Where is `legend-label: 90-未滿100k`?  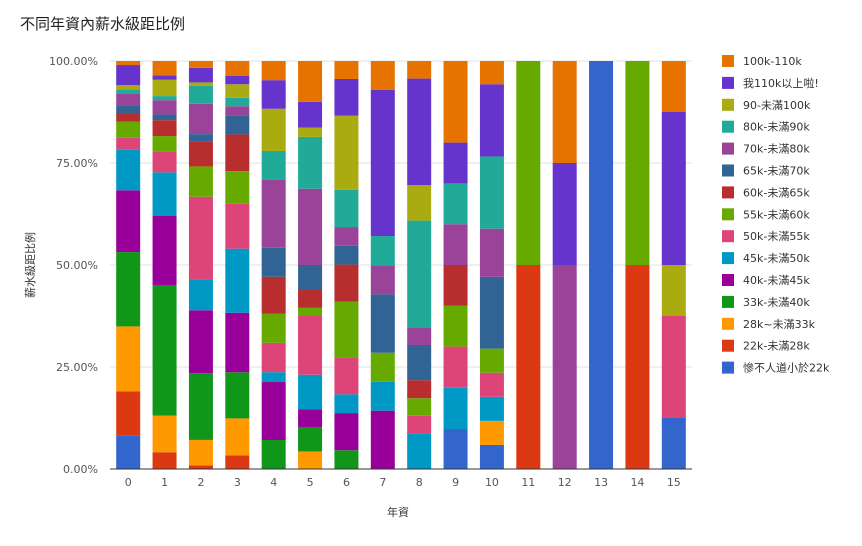
legend-label: 90-未滿100k is located at coordinates (777, 105).